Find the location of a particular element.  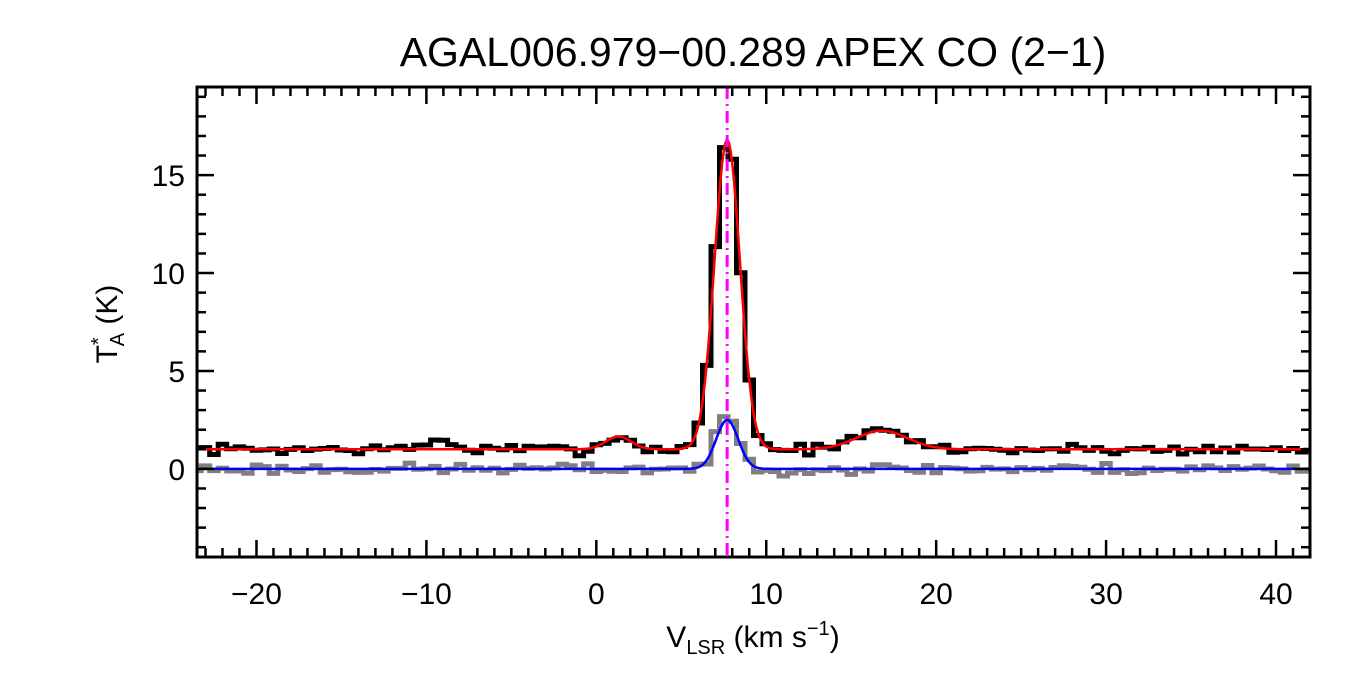

y-tick-label: 15 is located at coordinates (168, 176).